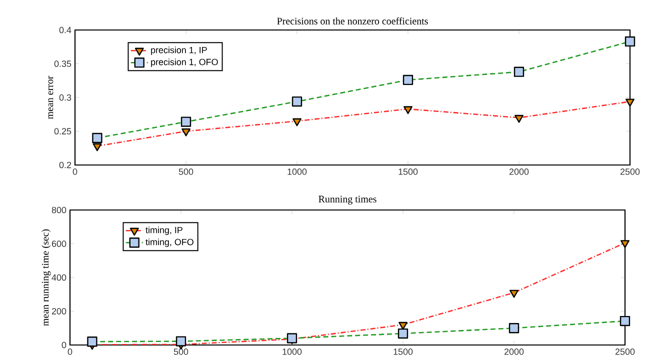 The width and height of the screenshot is (648, 362). What do you see at coordinates (59, 311) in the screenshot?
I see `y-tick-label: 200` at bounding box center [59, 311].